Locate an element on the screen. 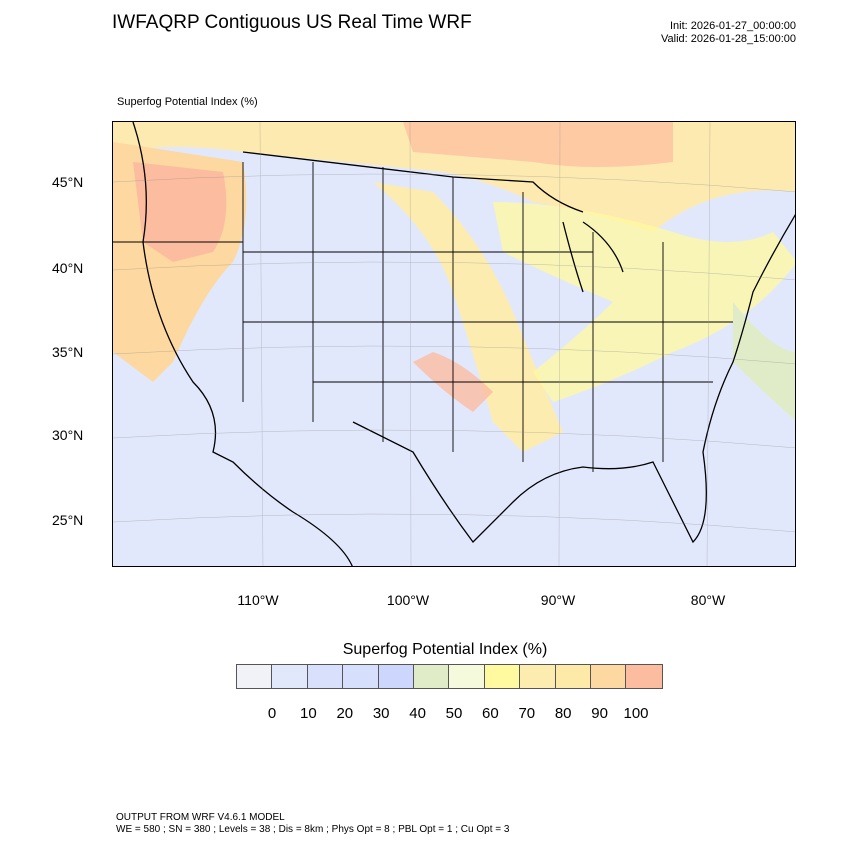  colorbar-label: 60 is located at coordinates (490, 713).